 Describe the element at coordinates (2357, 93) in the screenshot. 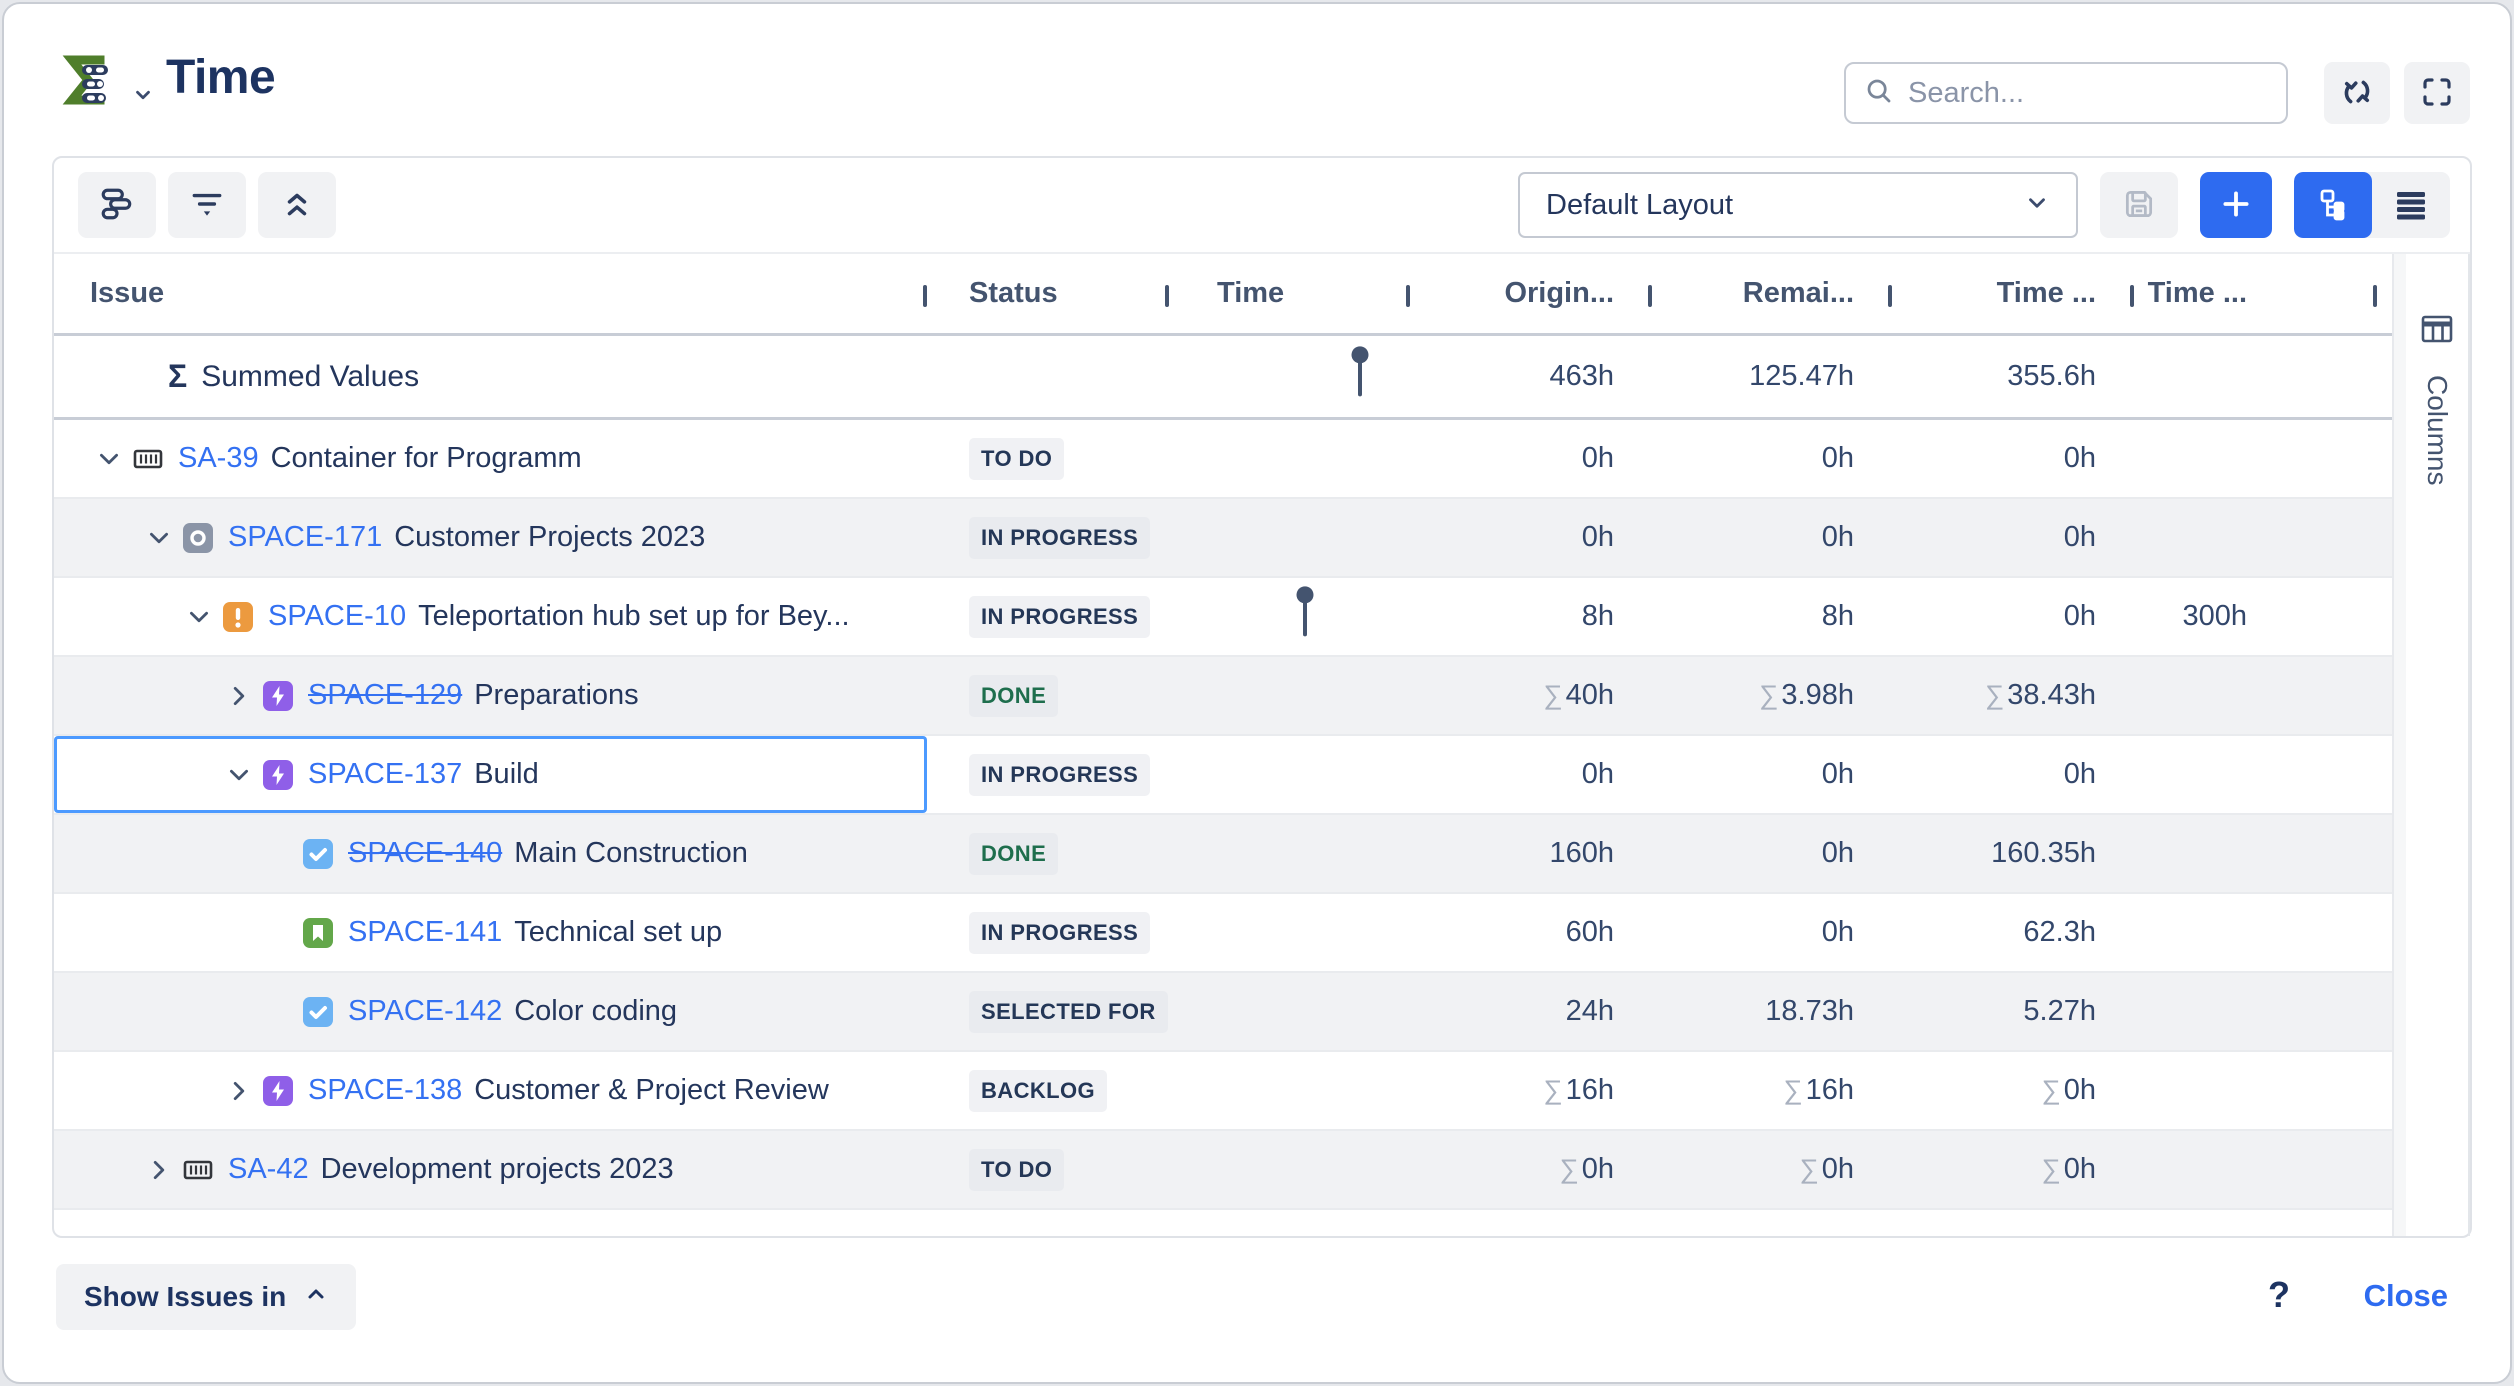

I see `refresh-button` at that location.